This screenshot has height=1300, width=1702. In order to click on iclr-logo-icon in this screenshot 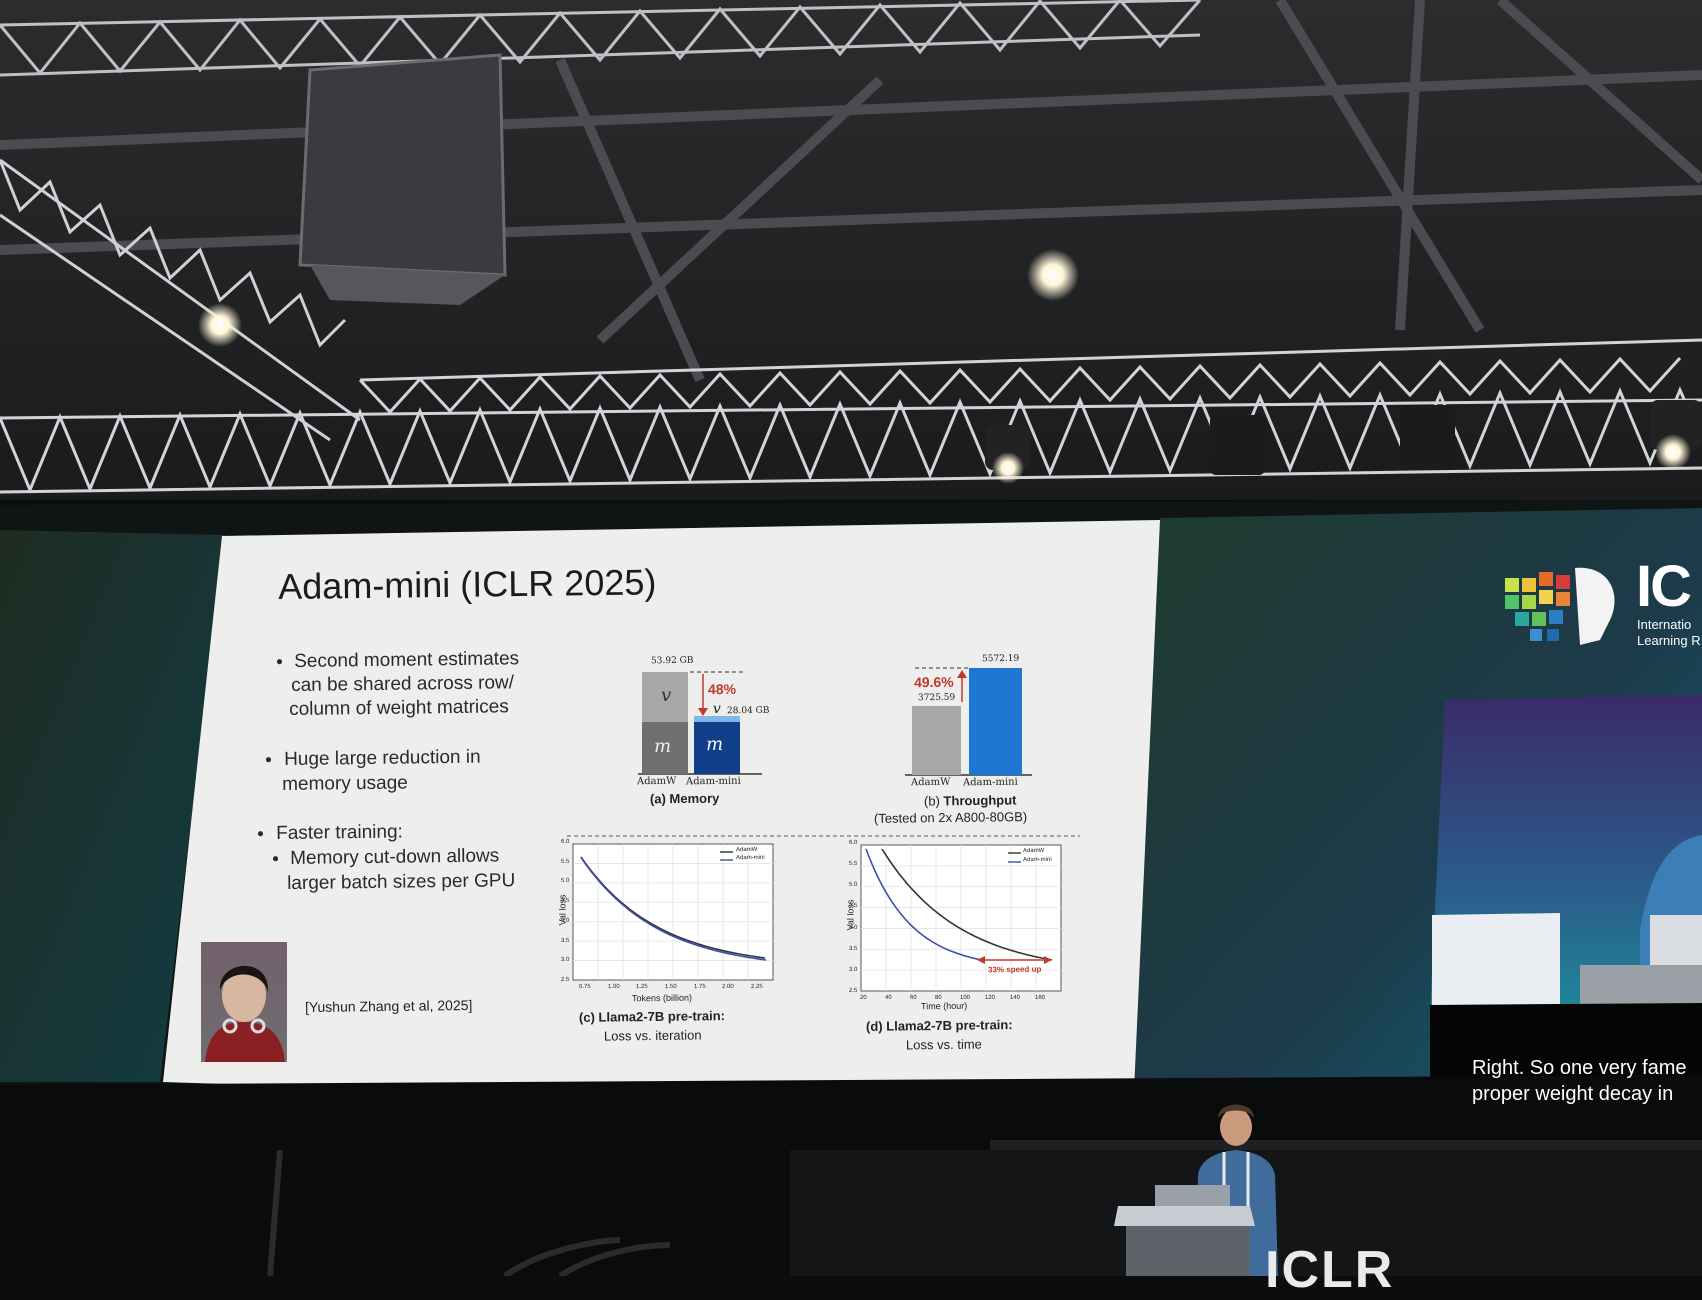, I will do `click(1560, 606)`.